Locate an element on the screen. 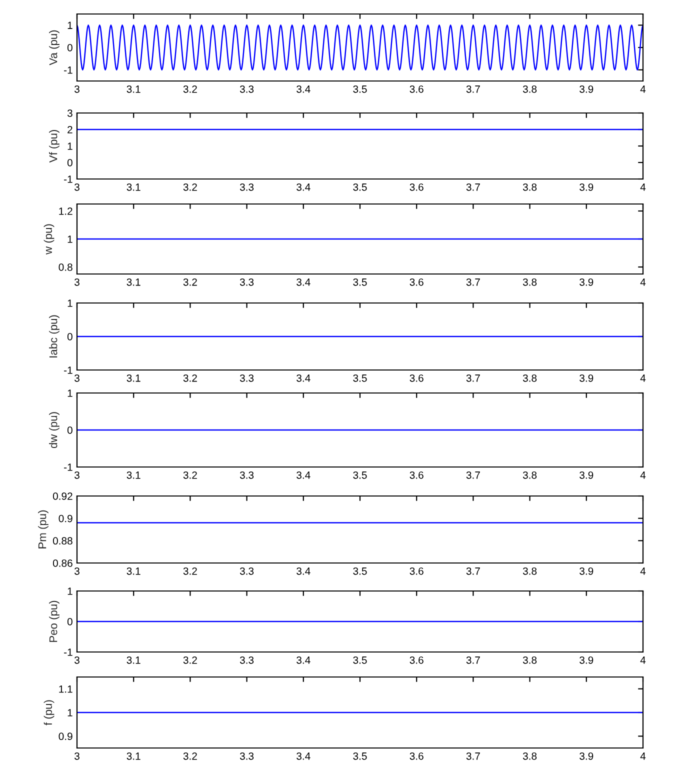 Image resolution: width=695 pixels, height=771 pixels. y-tick-label: 0.88 is located at coordinates (62, 541).